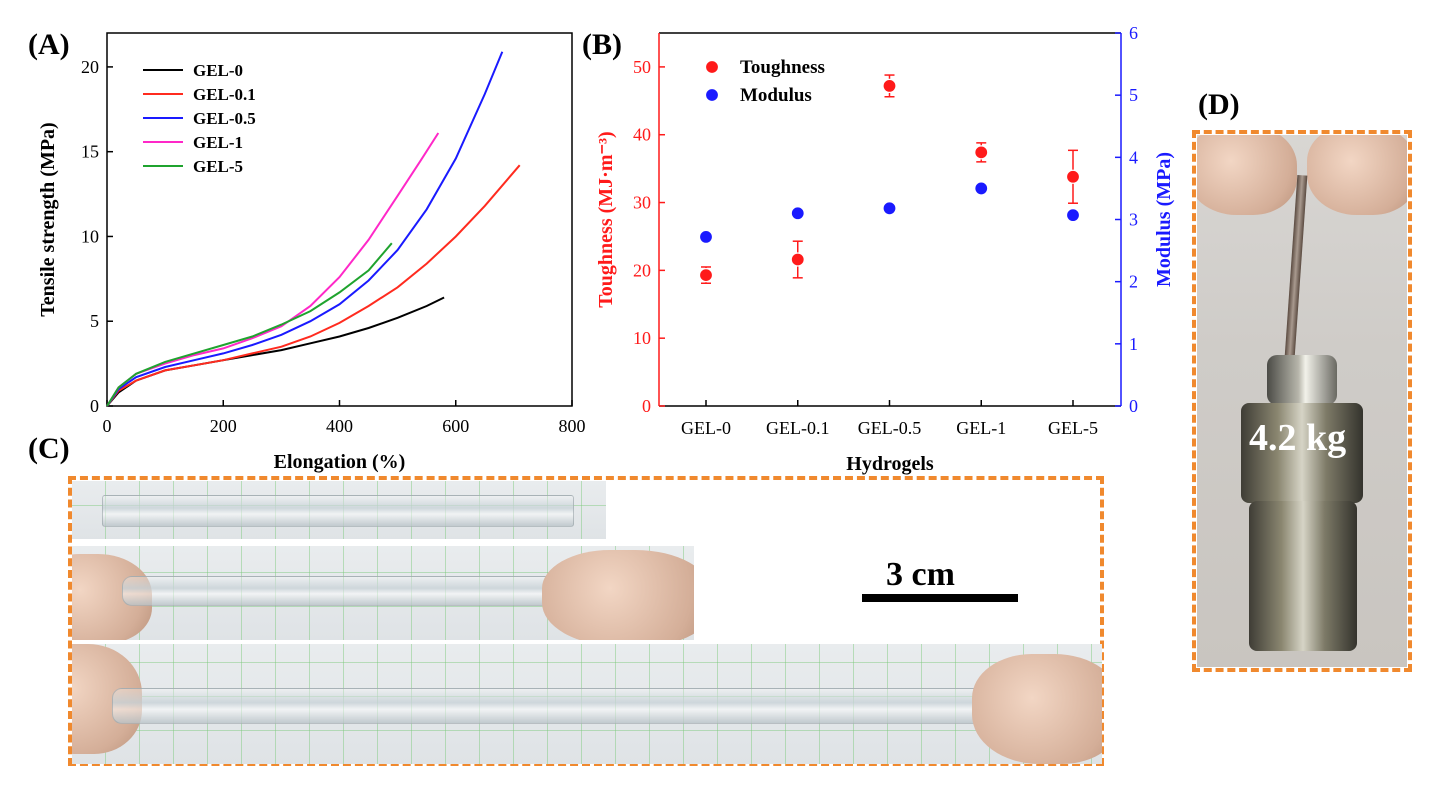 The image size is (1442, 801). Describe the element at coordinates (373, 591) in the screenshot. I see `gel-strip-twisted` at that location.